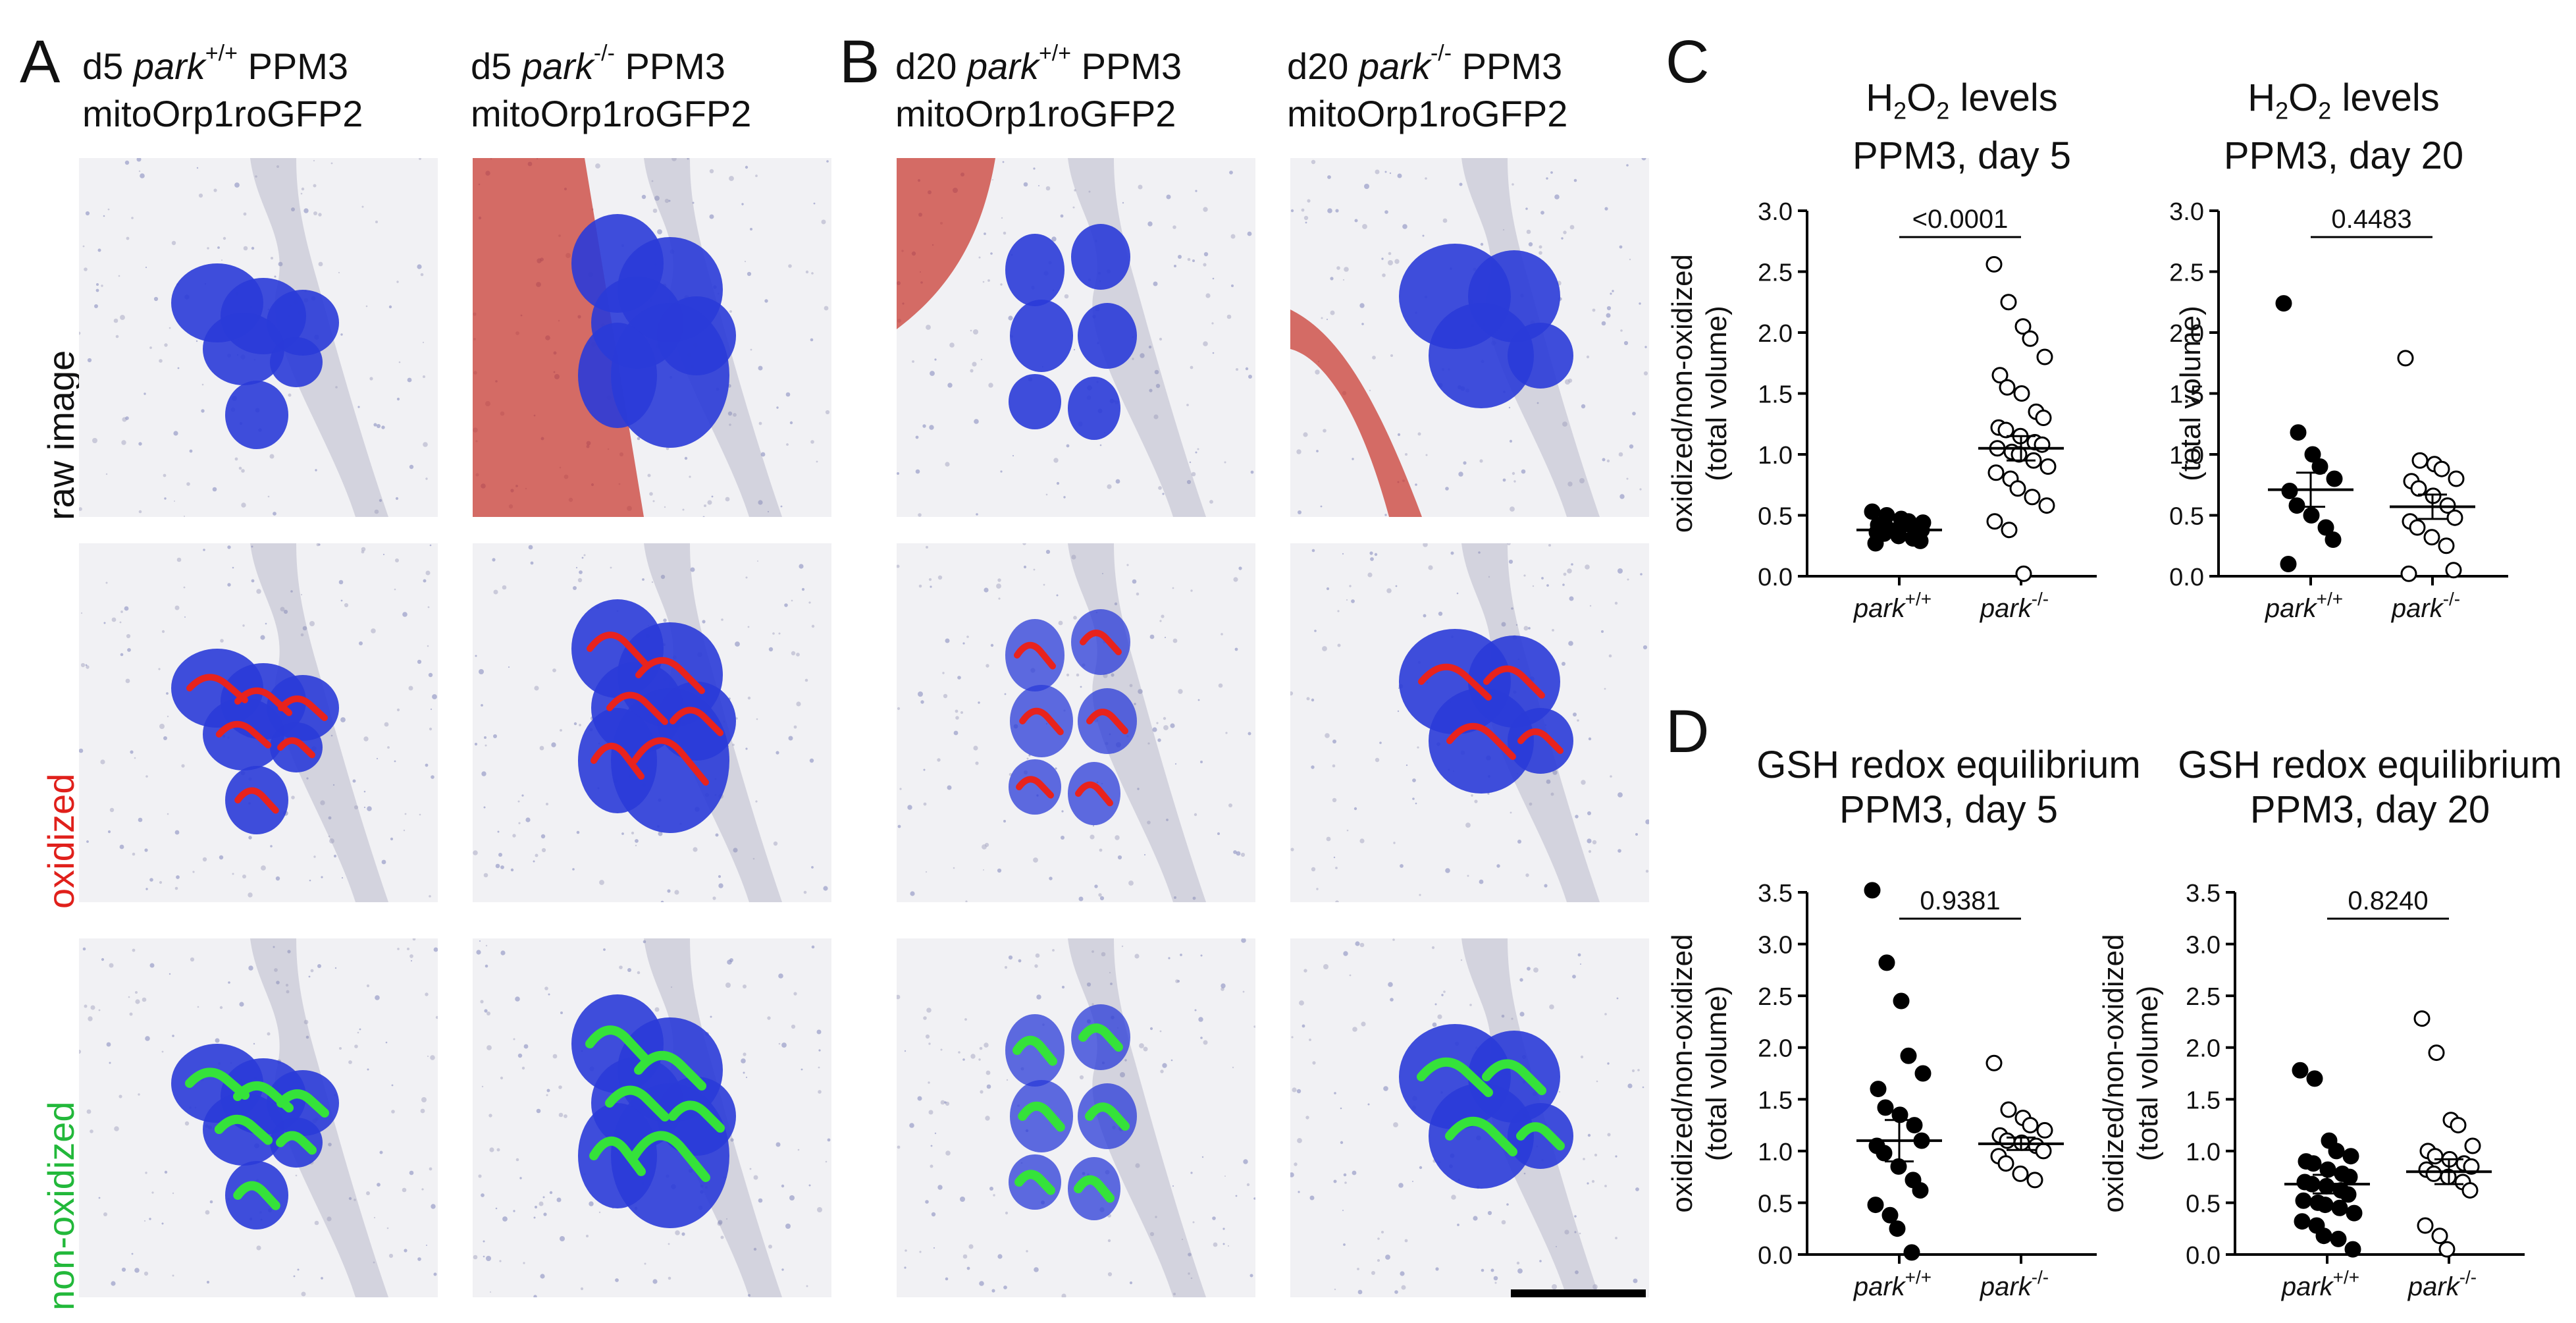  I want to click on column-title-d5-mut: d5 park-/- PPM3 mitoOrp1roGFP2, so click(611, 88).